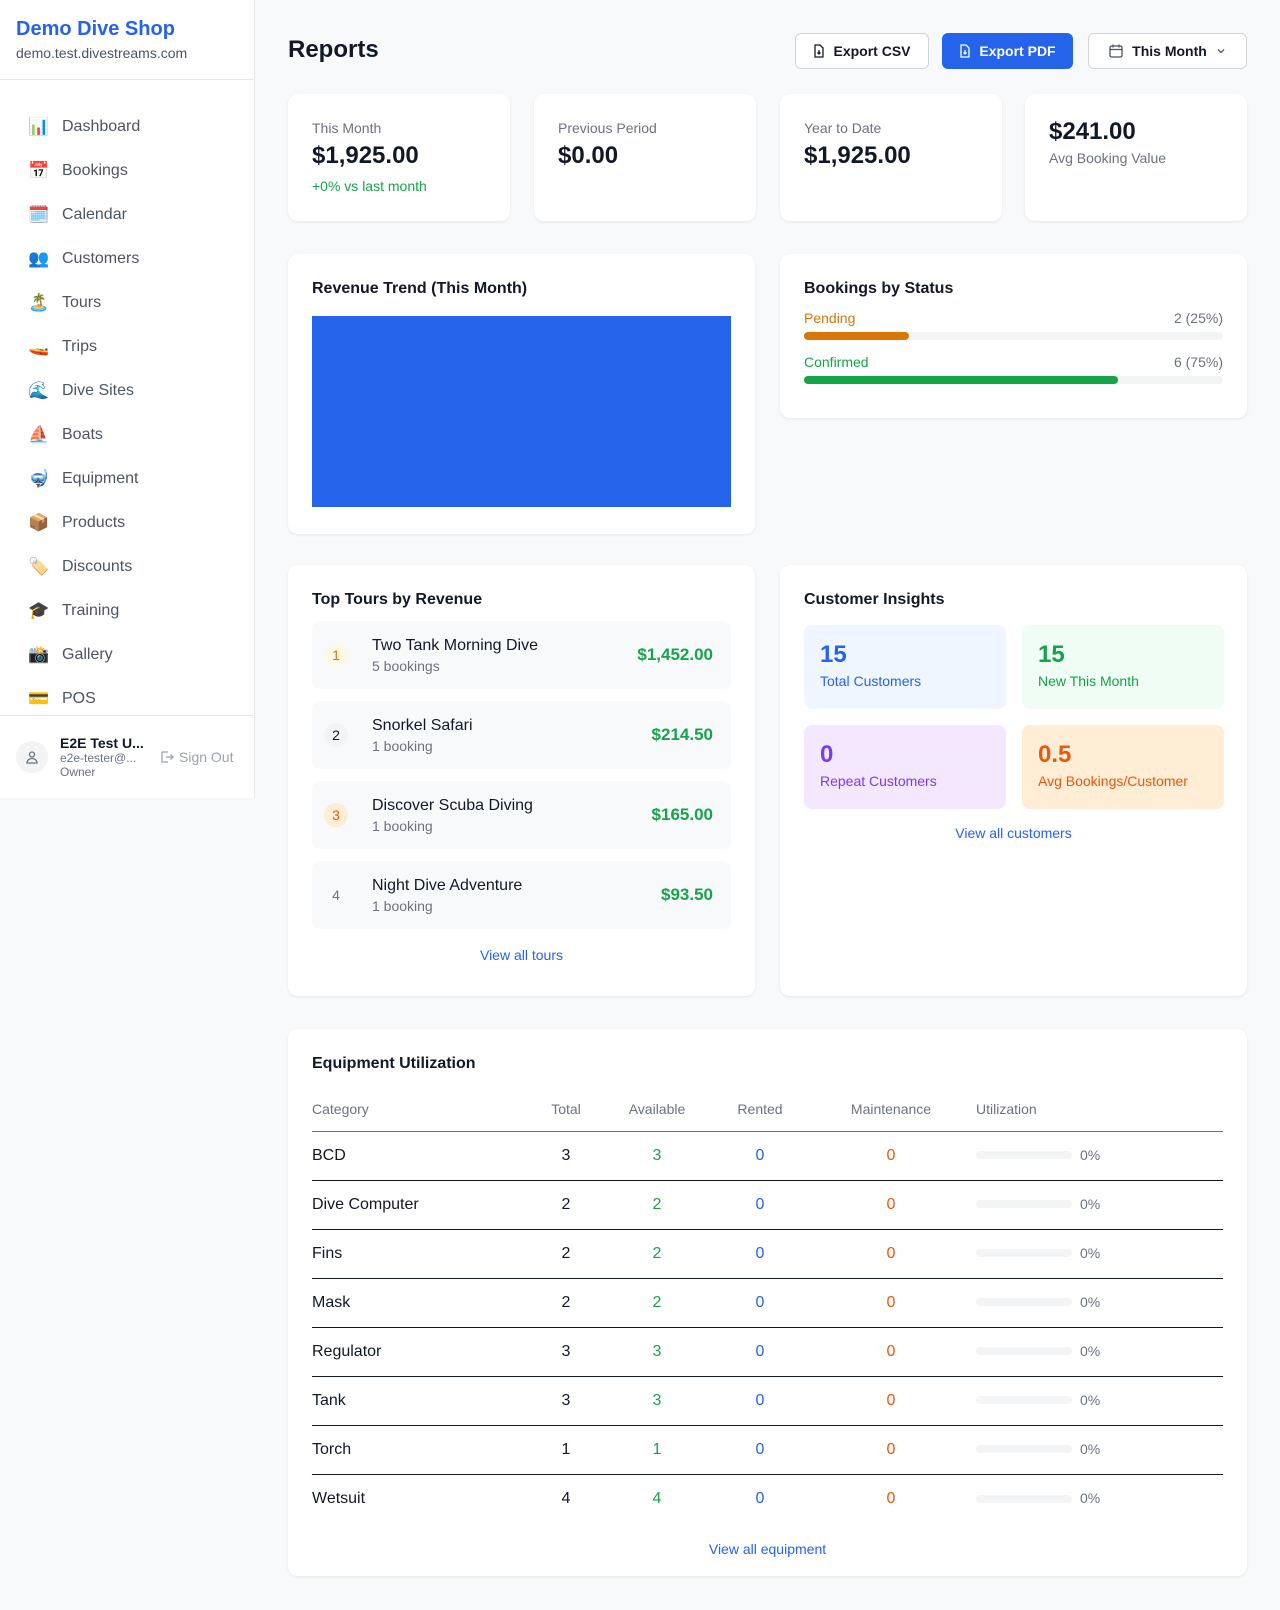 This screenshot has height=1610, width=1280. What do you see at coordinates (521, 895) in the screenshot?
I see `tour-row: 4 Night Dive Adventure 1 booking $93.50` at bounding box center [521, 895].